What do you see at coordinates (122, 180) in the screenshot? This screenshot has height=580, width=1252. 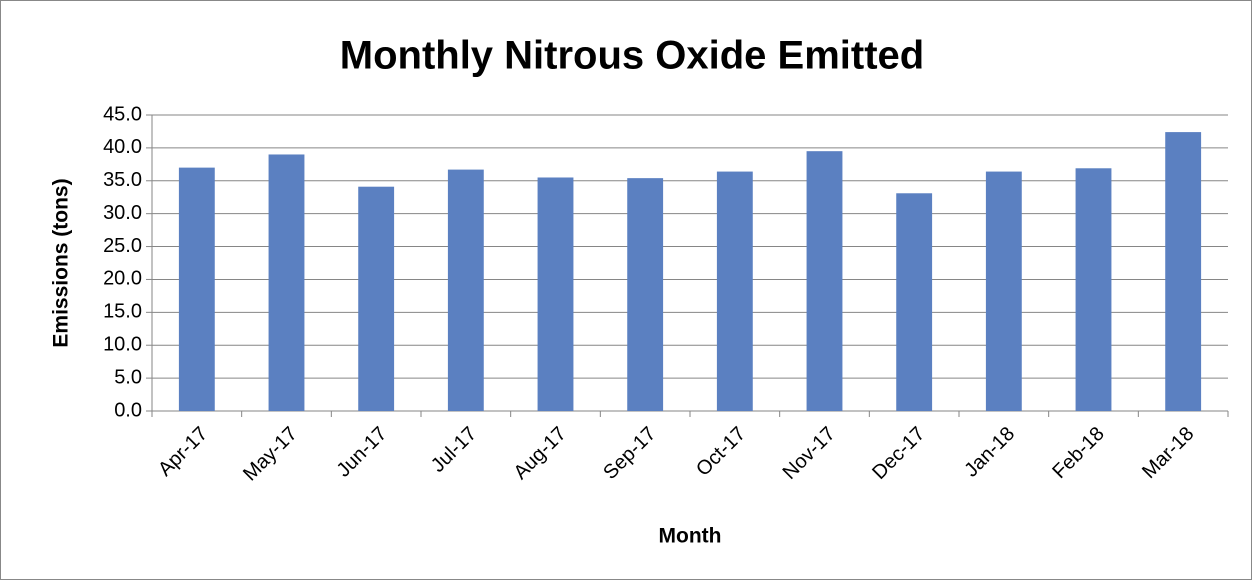 I see `y-tick-label: 35.0` at bounding box center [122, 180].